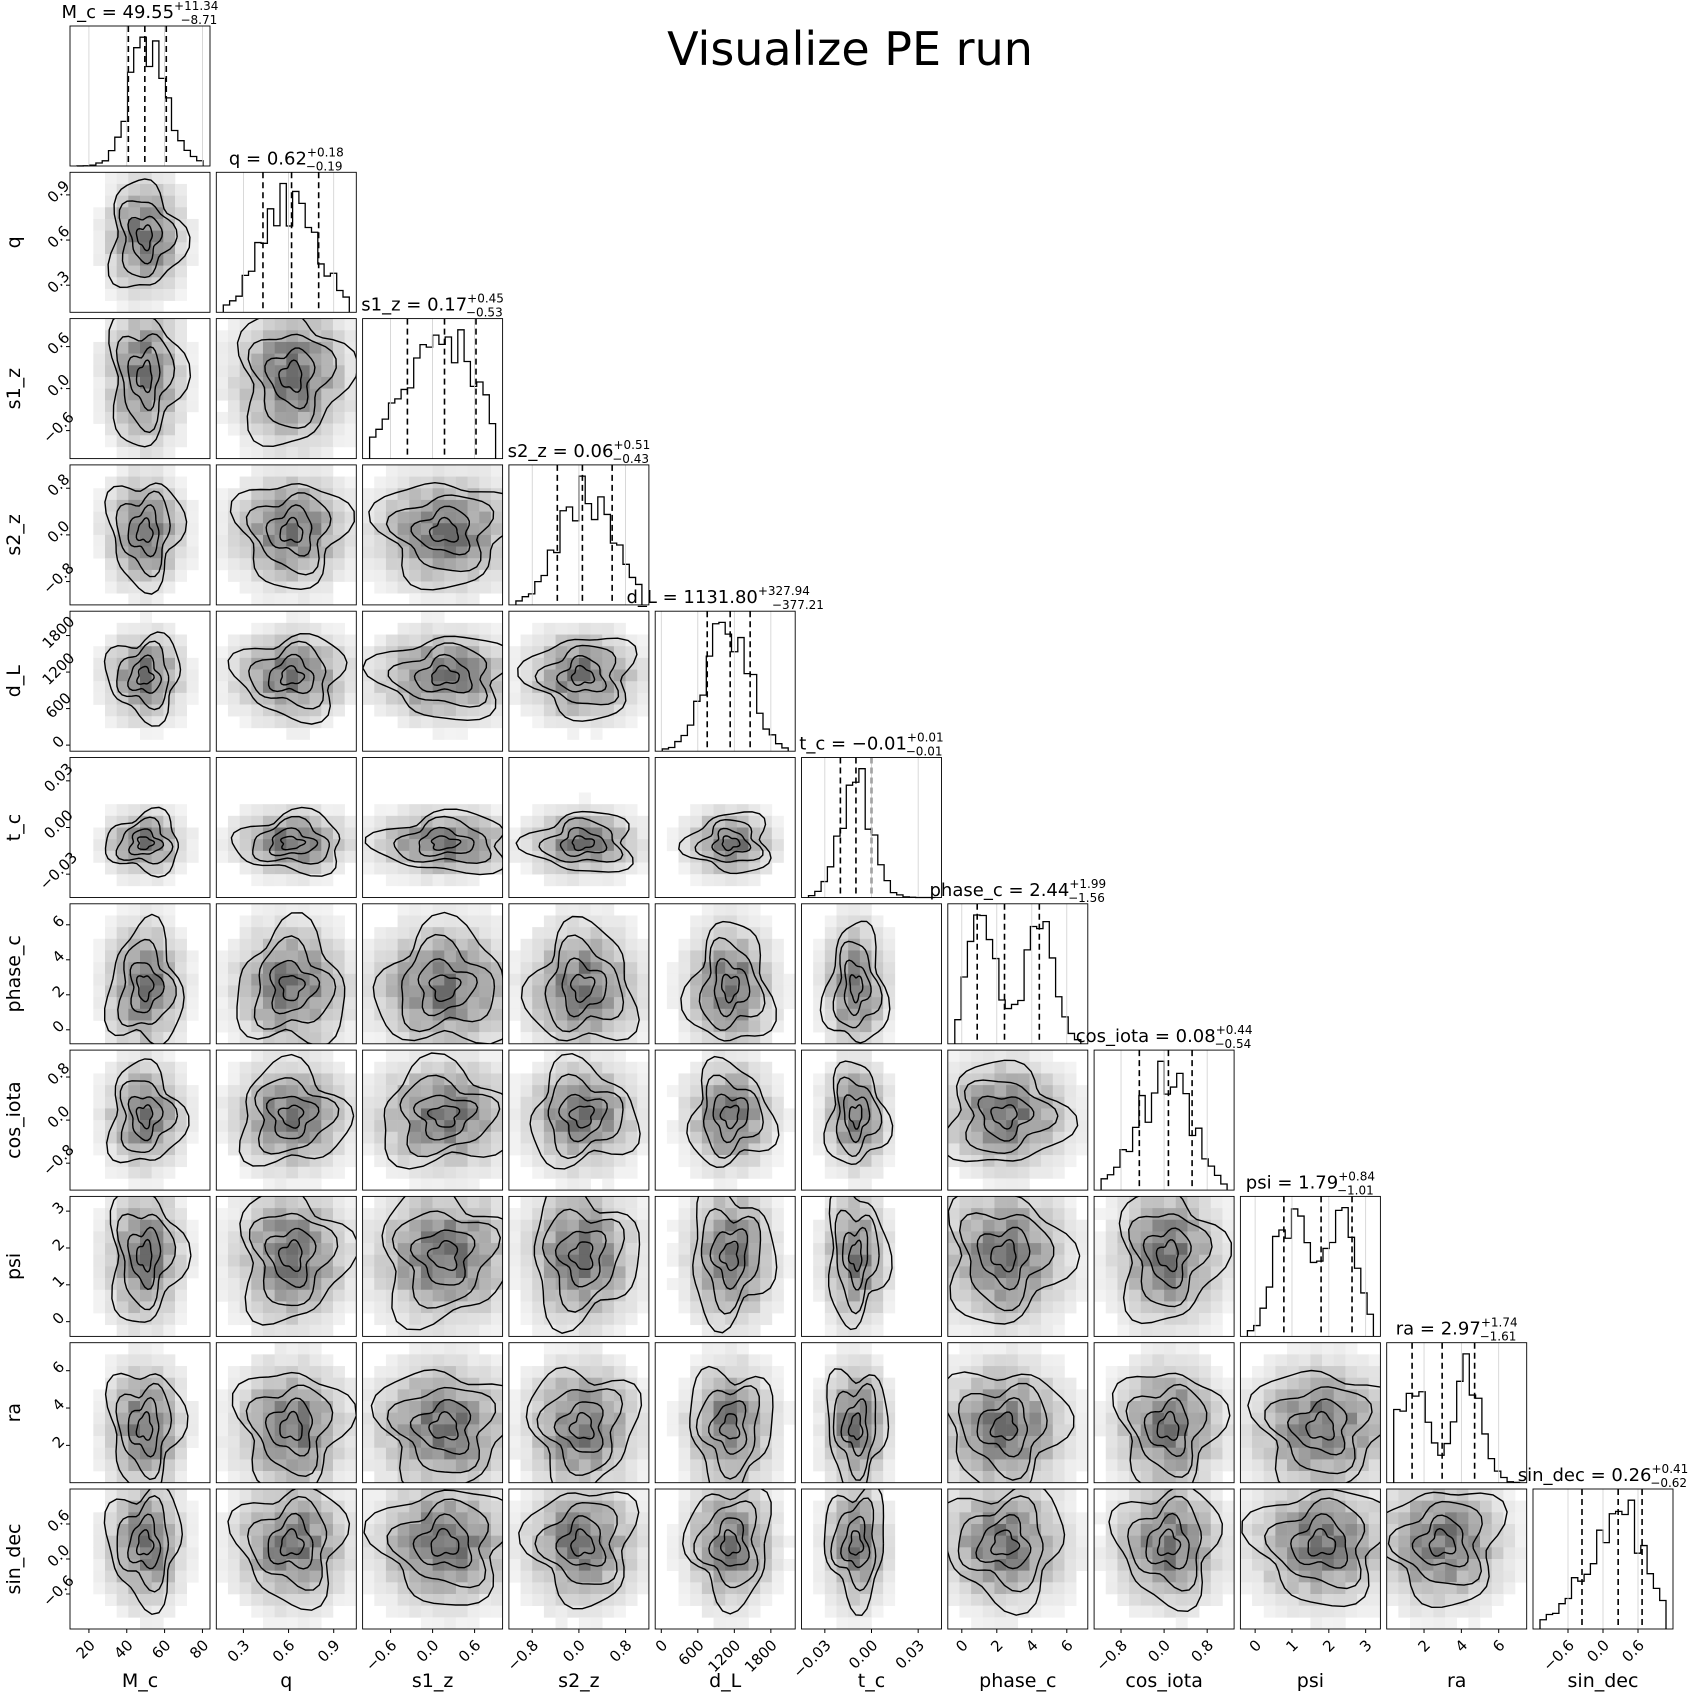 The height and width of the screenshot is (1700, 1700). What do you see at coordinates (433, 974) in the screenshot?
I see `contour-panel-s1_z-vs-phase_c` at bounding box center [433, 974].